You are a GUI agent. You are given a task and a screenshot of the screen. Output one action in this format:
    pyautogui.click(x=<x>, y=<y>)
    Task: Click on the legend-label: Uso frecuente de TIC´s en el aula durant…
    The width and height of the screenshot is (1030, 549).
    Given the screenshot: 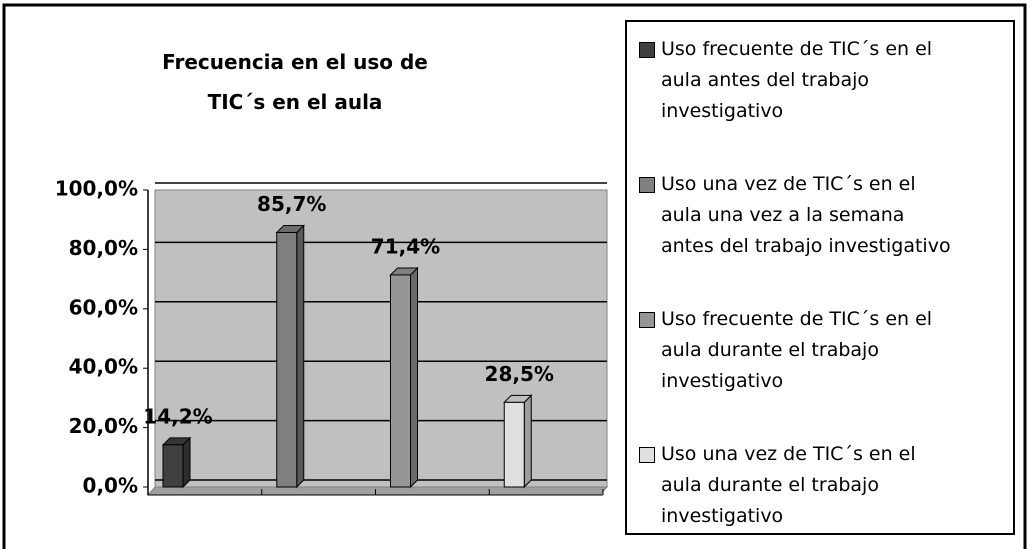 What is the action you would take?
    pyautogui.click(x=797, y=350)
    